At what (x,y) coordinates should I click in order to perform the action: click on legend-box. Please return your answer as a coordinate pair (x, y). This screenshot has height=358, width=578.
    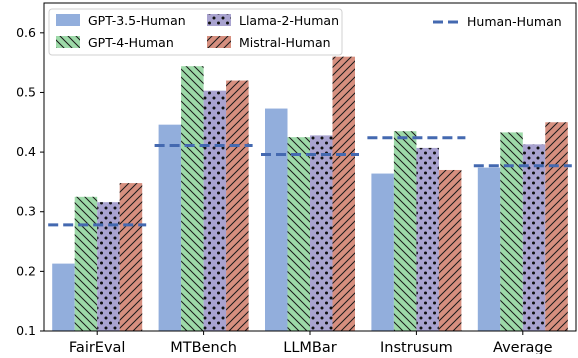
    Looking at the image, I should click on (195, 32).